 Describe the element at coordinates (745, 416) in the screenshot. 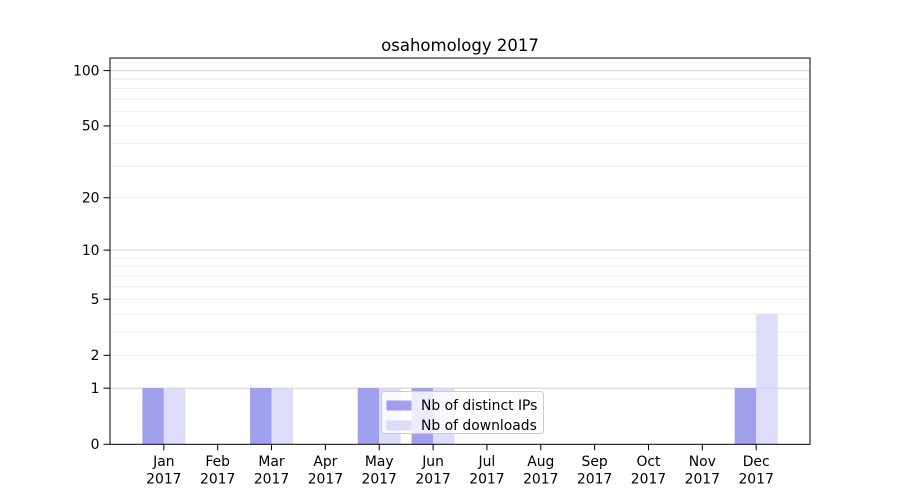

I see `bar-nb-of-distinct-ips-dec` at that location.